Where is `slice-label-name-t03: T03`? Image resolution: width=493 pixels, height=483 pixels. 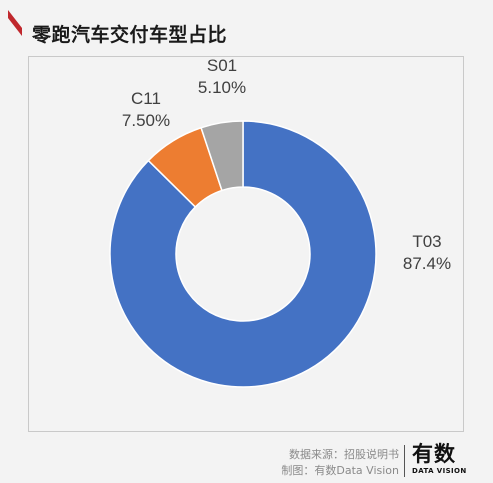
slice-label-name-t03: T03 is located at coordinates (426, 241).